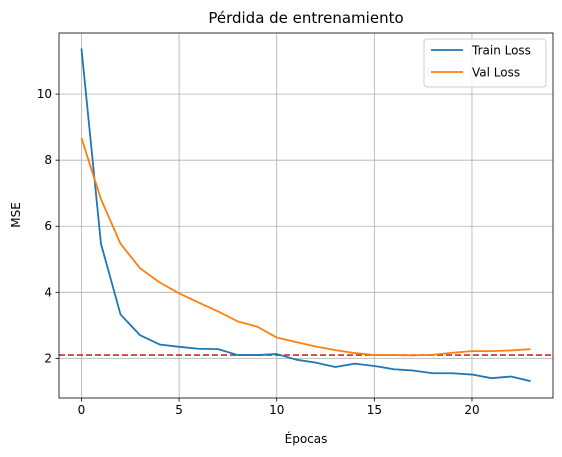 The width and height of the screenshot is (562, 457). What do you see at coordinates (48, 226) in the screenshot?
I see `y-tick-label-6: 6` at bounding box center [48, 226].